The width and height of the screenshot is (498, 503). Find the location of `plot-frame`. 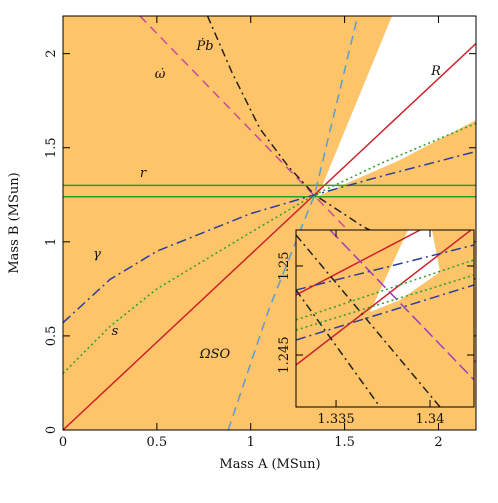

plot-frame is located at coordinates (385, 318).